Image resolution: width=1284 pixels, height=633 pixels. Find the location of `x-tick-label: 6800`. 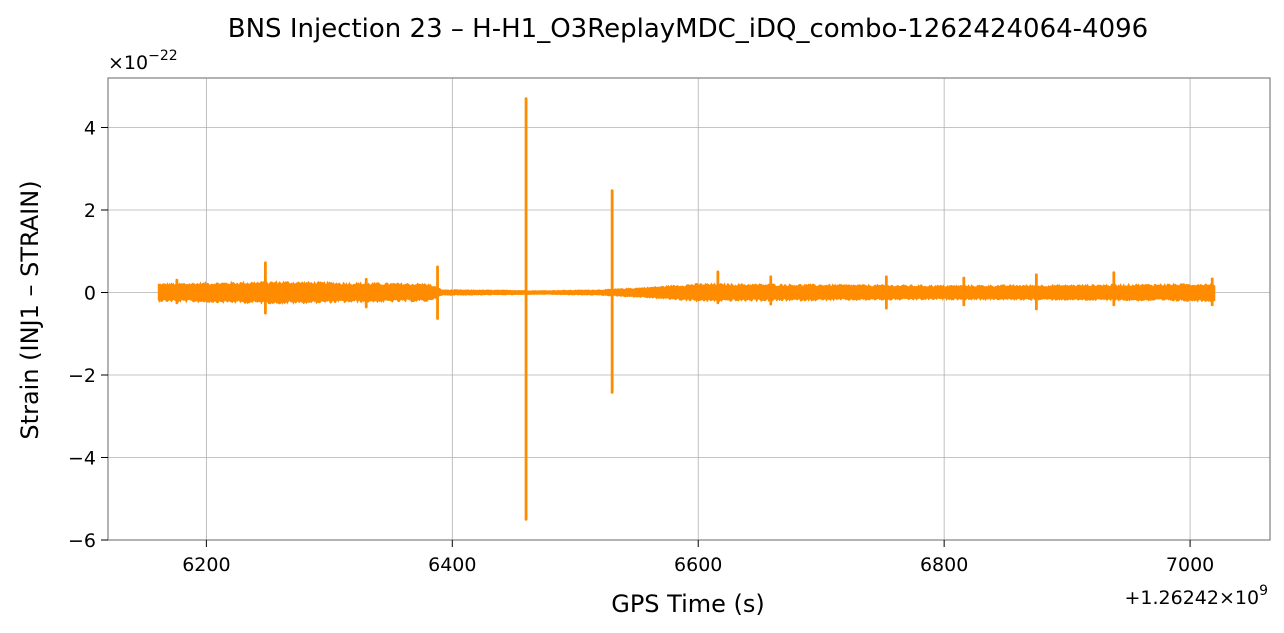

x-tick-label: 6800 is located at coordinates (944, 565).